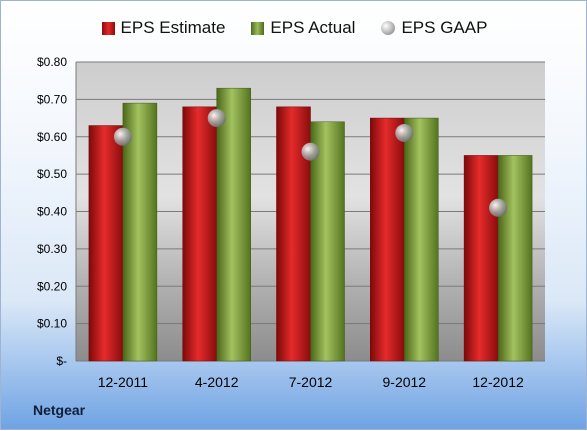 This screenshot has width=587, height=431. Describe the element at coordinates (388, 28) in the screenshot. I see `legend-swatch-gaap` at that location.